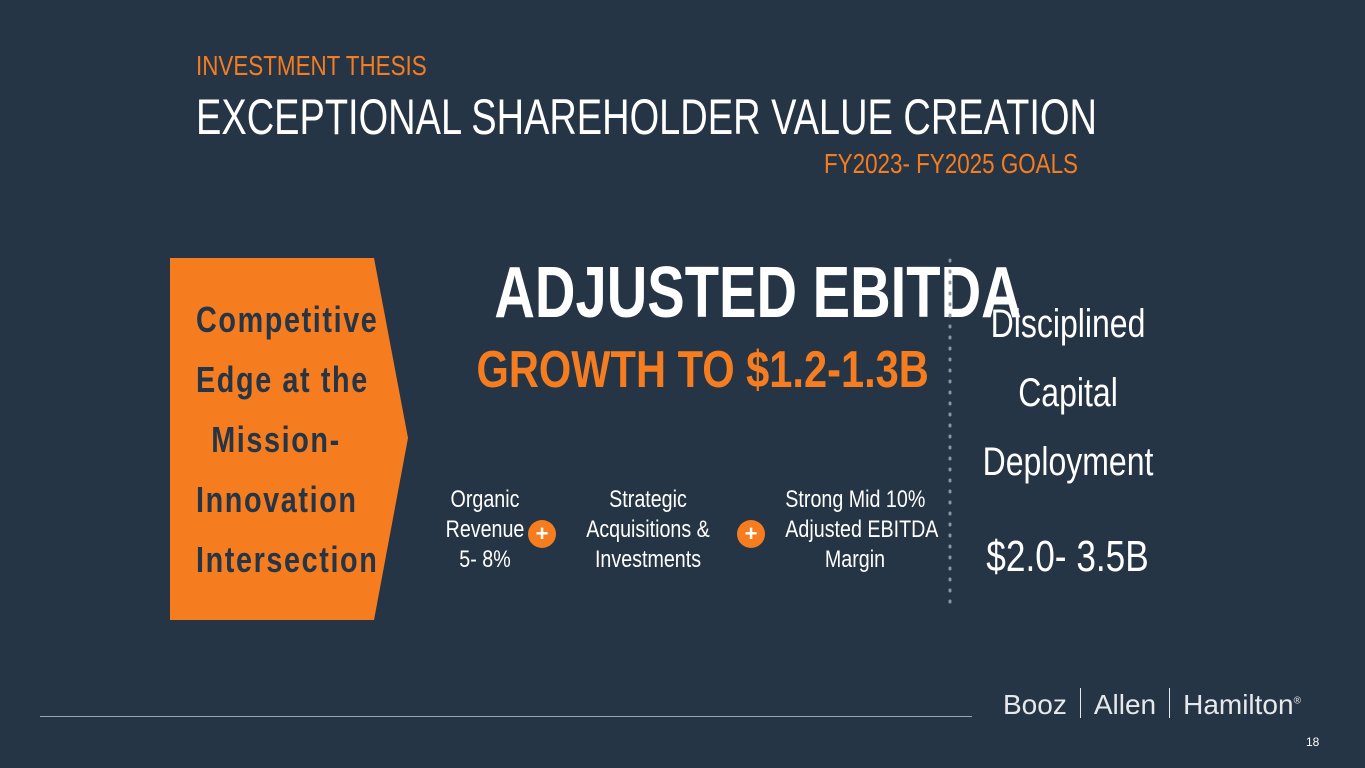 The height and width of the screenshot is (768, 1365). What do you see at coordinates (1238, 704) in the screenshot?
I see `logo-word: Hamilton` at bounding box center [1238, 704].